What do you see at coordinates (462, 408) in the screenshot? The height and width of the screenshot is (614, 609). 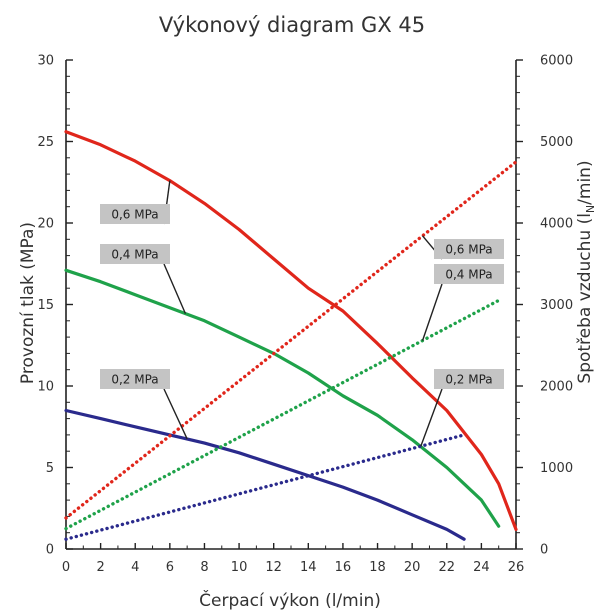 I see `callout-right-3: 0,2 MPa` at bounding box center [462, 408].